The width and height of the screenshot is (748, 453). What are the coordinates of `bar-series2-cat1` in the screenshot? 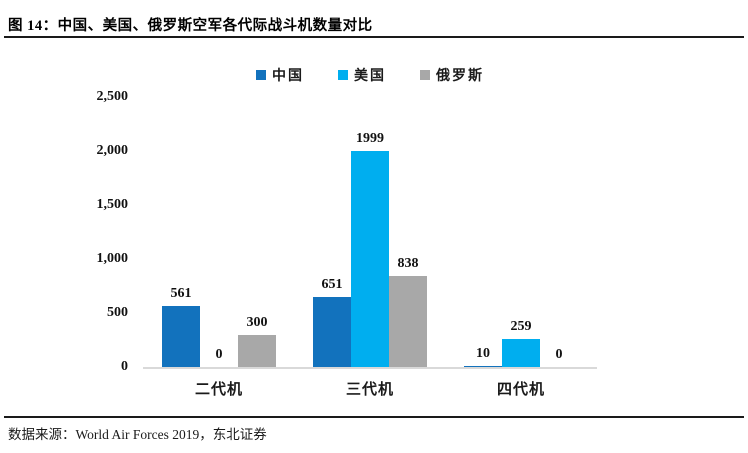 It's located at (408, 321).